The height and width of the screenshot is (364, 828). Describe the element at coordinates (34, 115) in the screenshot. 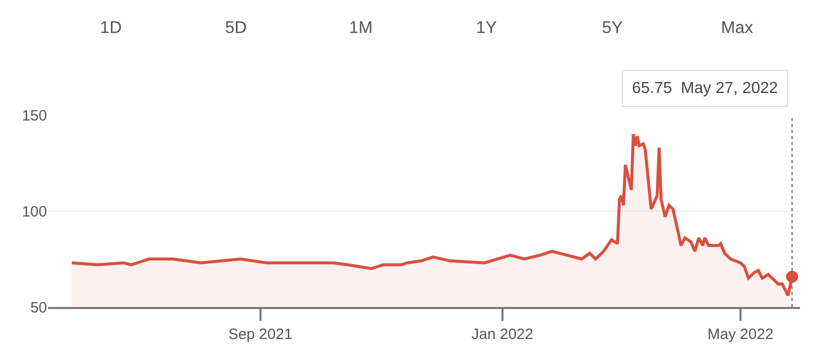

I see `y-tick-label: 150` at that location.